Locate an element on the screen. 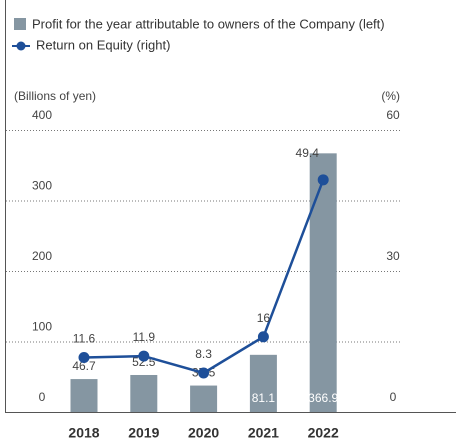 This screenshot has height=446, width=456. line-value-label: 16 is located at coordinates (264, 318).